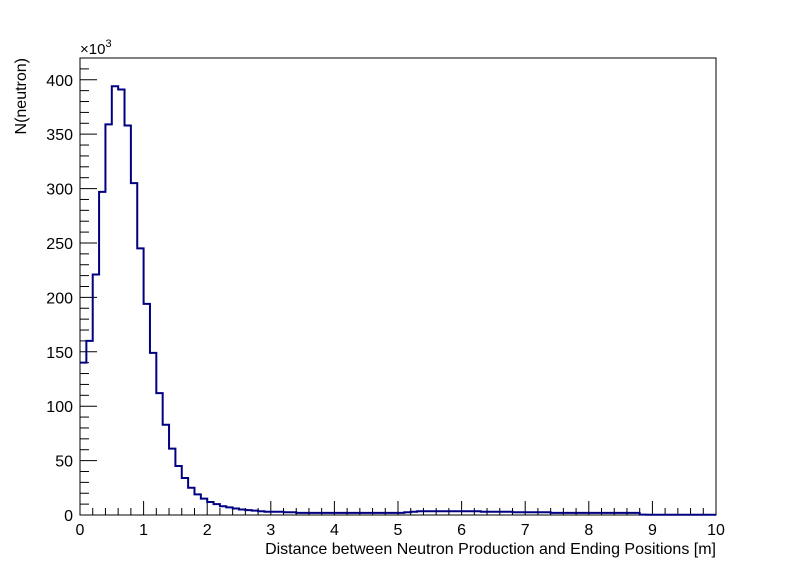 This screenshot has width=796, height=572. What do you see at coordinates (59, 298) in the screenshot?
I see `y-tick-label: 200` at bounding box center [59, 298].